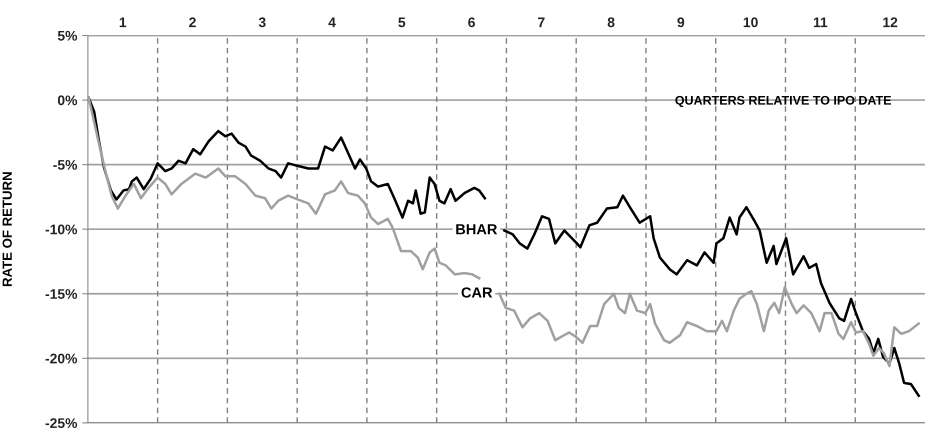  Describe the element at coordinates (477, 229) in the screenshot. I see `series-label: BHAR` at that location.